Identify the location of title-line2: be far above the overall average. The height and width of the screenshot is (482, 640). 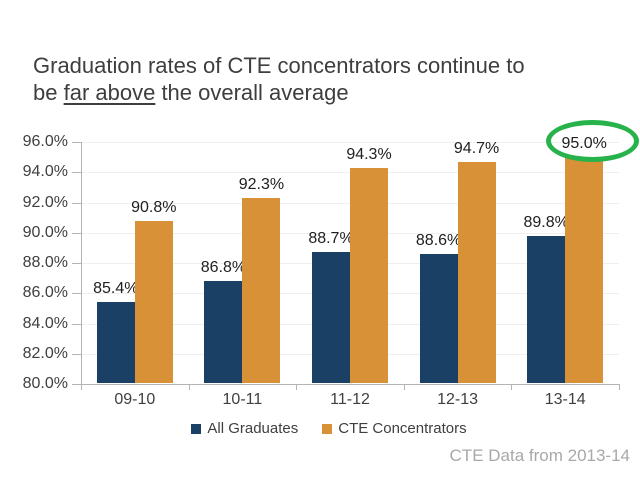
(191, 92).